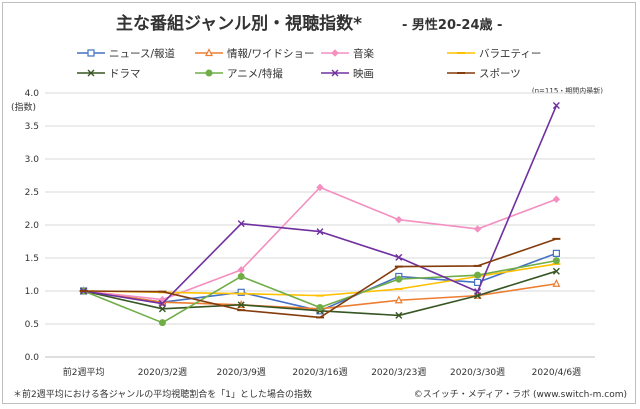  I want to click on y-axis-label: (指数), so click(23, 107).